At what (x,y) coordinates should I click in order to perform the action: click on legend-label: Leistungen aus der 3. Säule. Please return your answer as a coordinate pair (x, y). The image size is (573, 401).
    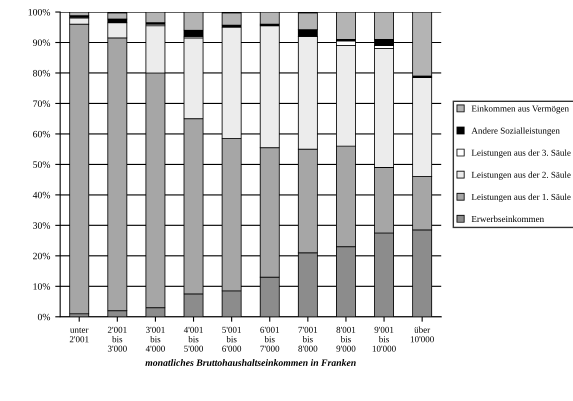
    Looking at the image, I should click on (521, 153).